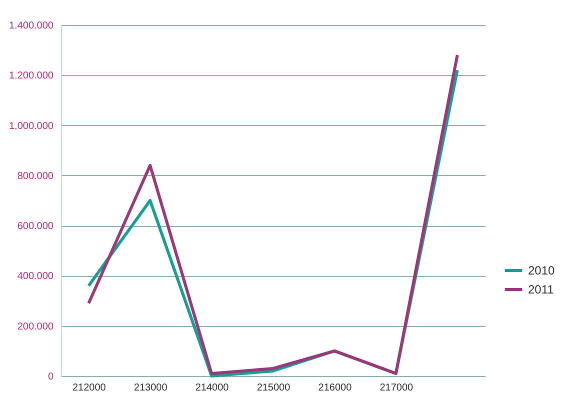  Describe the element at coordinates (273, 388) in the screenshot. I see `x-tick-label: 215000` at that location.